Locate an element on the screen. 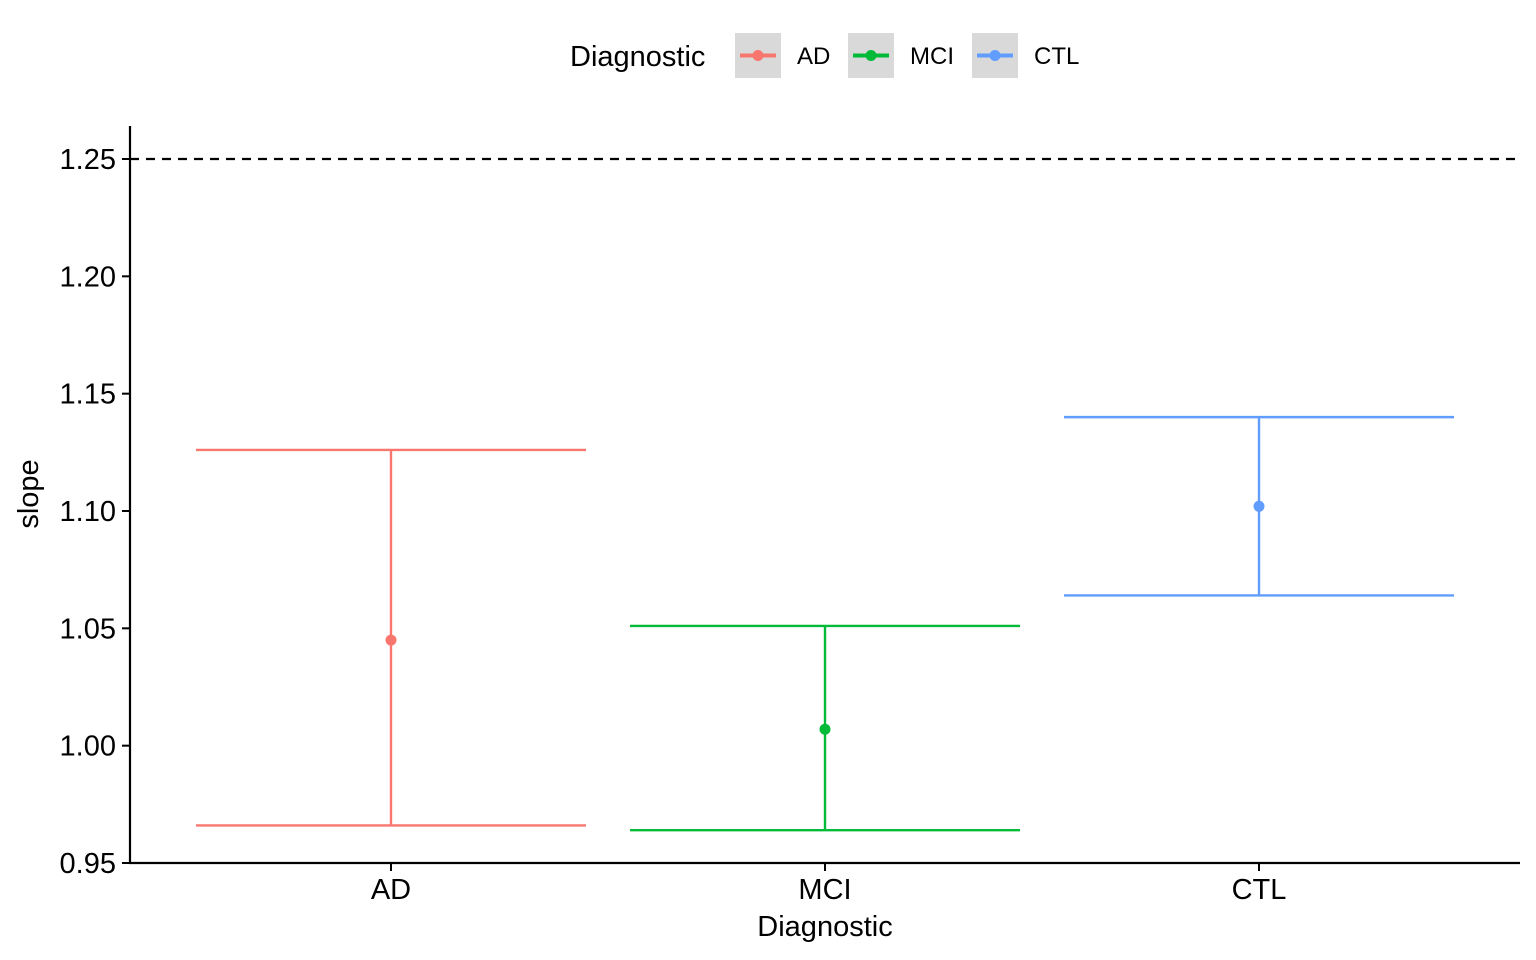 The image size is (1536, 960). legend-title: Diagnostic is located at coordinates (637, 57).